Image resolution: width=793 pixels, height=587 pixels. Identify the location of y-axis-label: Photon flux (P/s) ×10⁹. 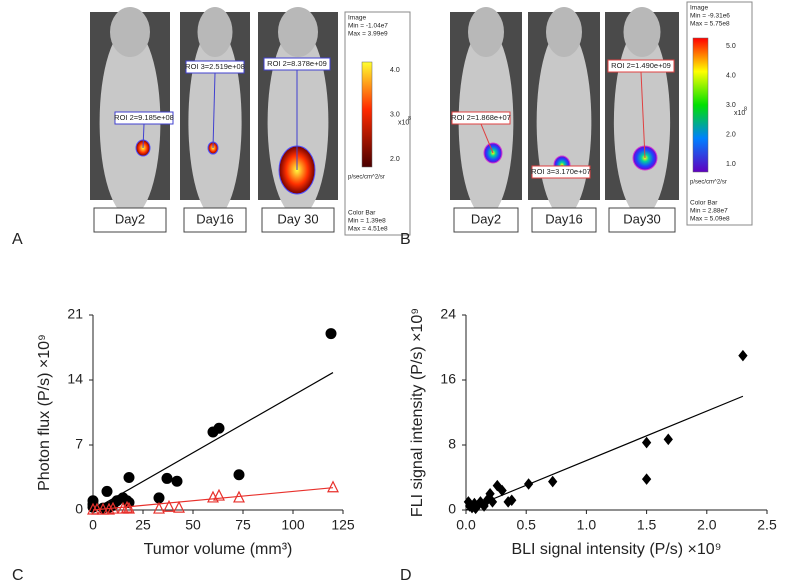
(44, 412).